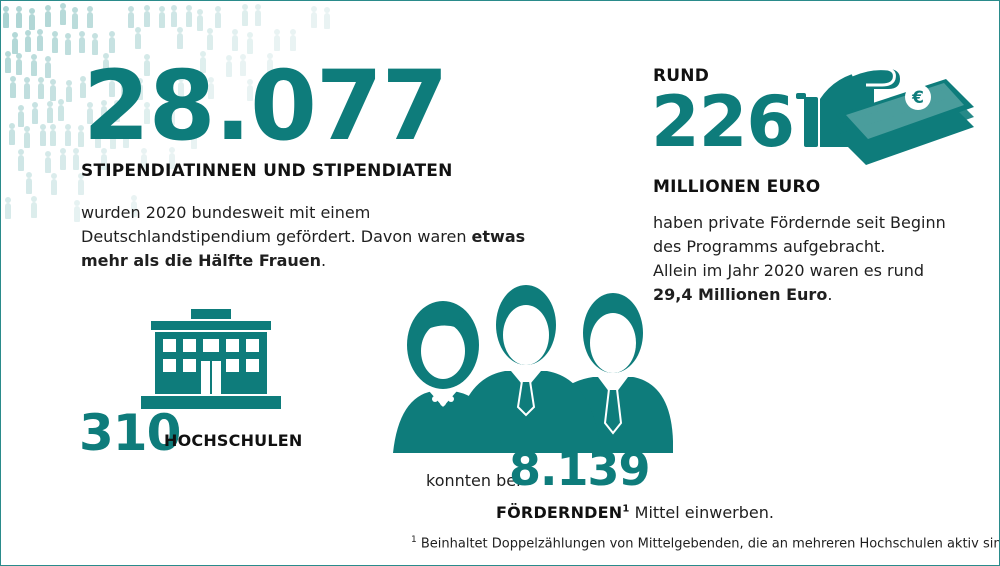  I want to click on funding-number: 226, so click(723, 122).